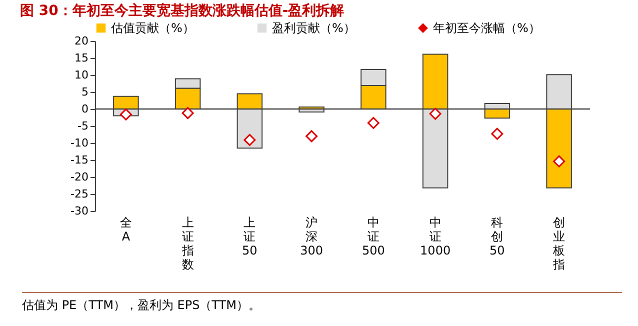  Describe the element at coordinates (373, 237) in the screenshot. I see `x-tick-label: 中证500` at that location.